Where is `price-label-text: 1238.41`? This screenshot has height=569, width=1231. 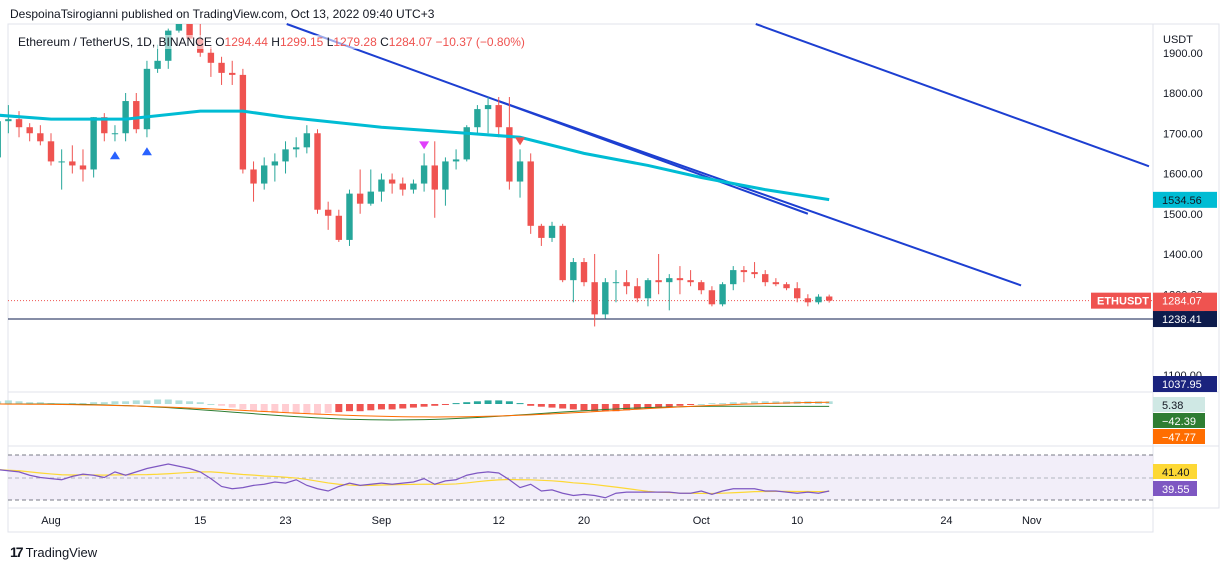
price-label-text: 1238.41 is located at coordinates (1182, 320).